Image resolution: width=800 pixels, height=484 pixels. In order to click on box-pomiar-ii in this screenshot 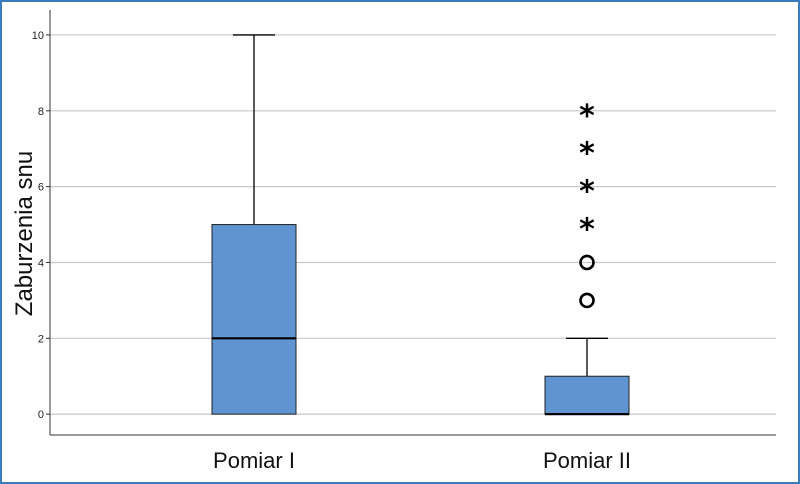, I will do `click(587, 376)`.